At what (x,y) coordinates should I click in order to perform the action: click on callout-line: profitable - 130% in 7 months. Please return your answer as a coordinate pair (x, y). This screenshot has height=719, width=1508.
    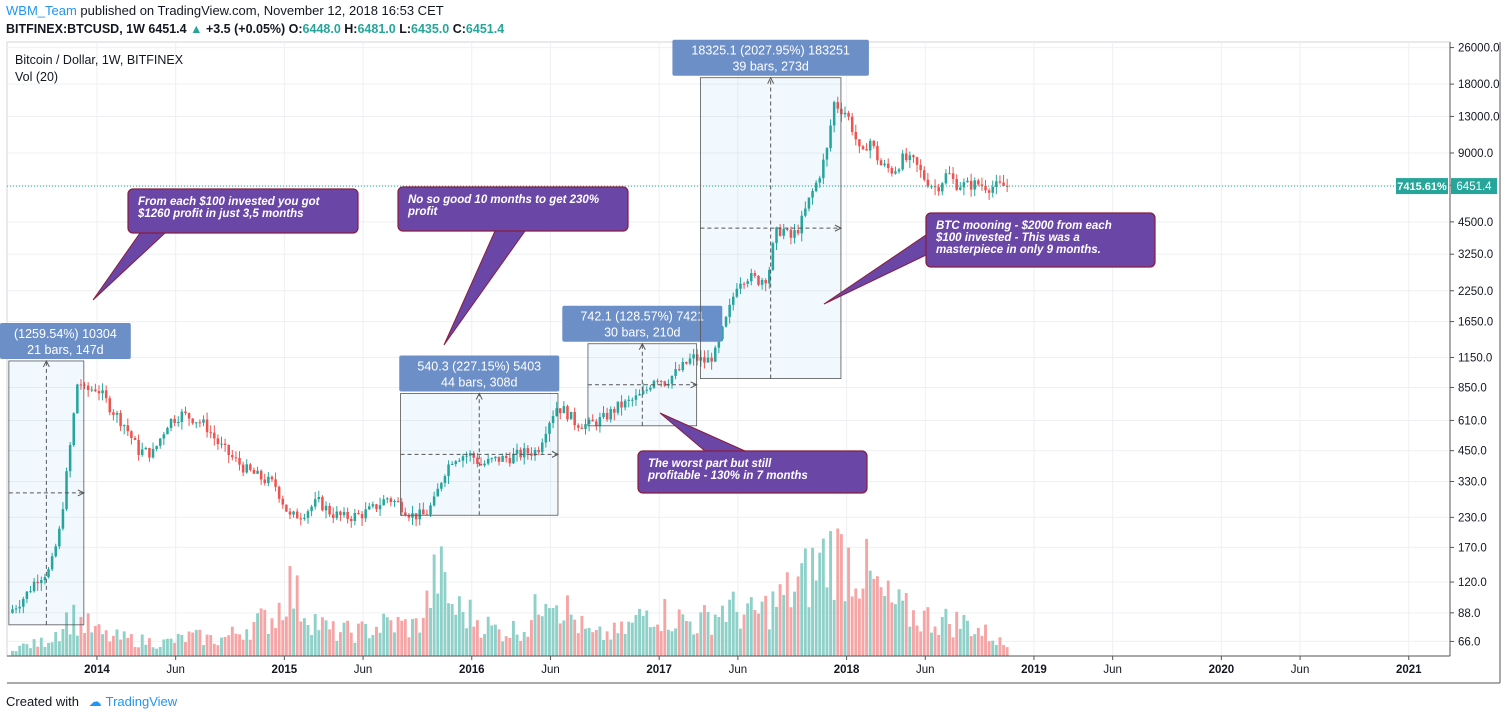
    Looking at the image, I should click on (727, 476).